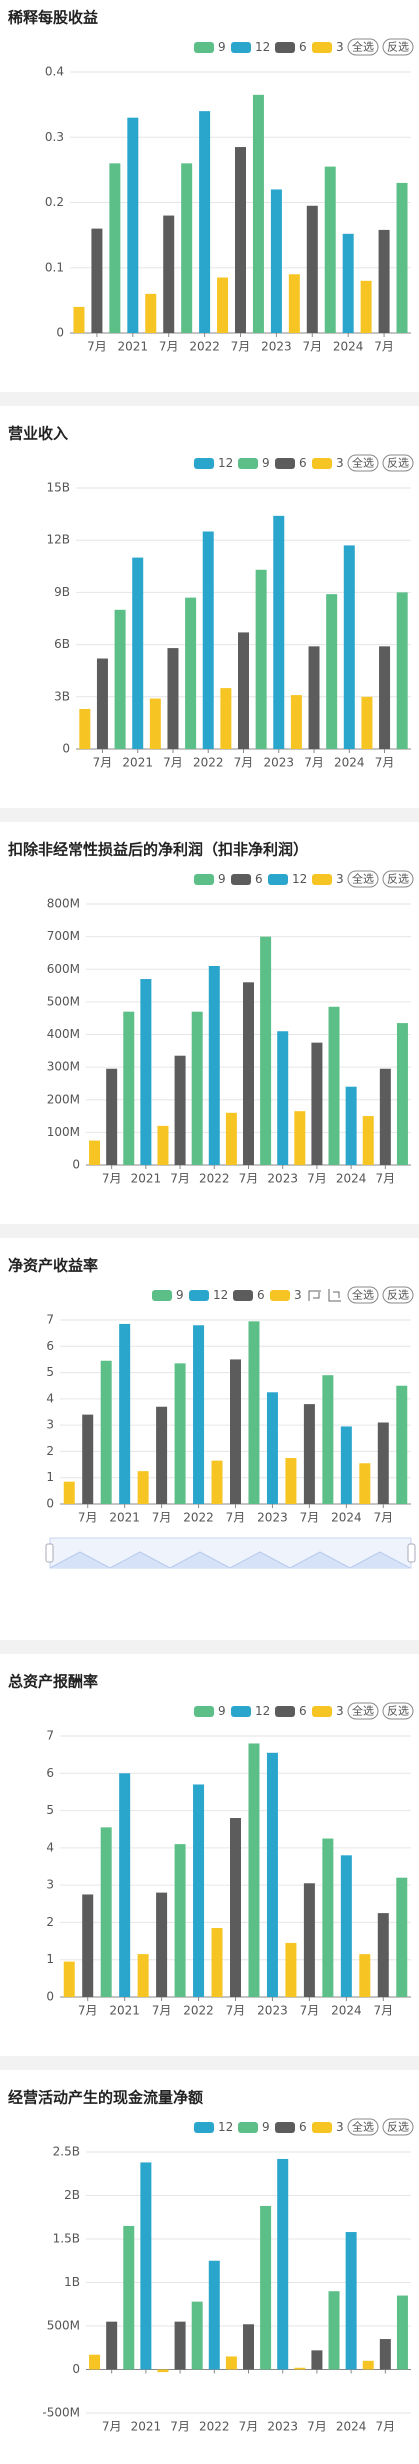  I want to click on y-tick-label: 6B, so click(62, 644).